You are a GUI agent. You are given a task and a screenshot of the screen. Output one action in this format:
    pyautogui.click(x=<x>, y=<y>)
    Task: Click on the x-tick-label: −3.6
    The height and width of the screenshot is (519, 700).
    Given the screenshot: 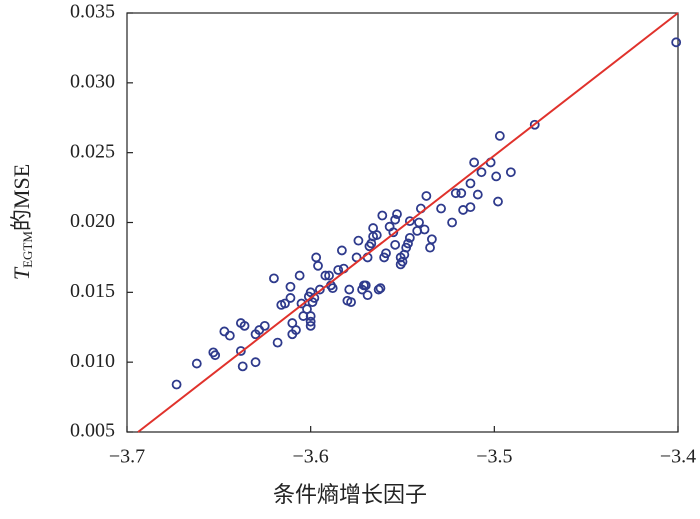 What is the action you would take?
    pyautogui.click(x=311, y=457)
    